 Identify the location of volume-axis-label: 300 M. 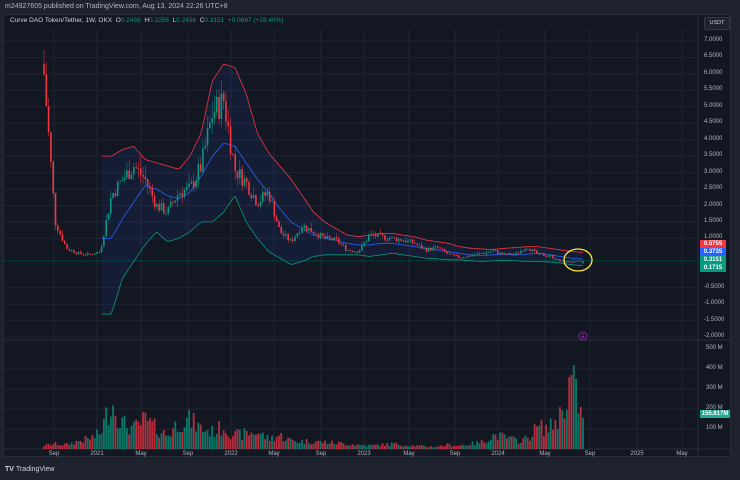
(714, 388).